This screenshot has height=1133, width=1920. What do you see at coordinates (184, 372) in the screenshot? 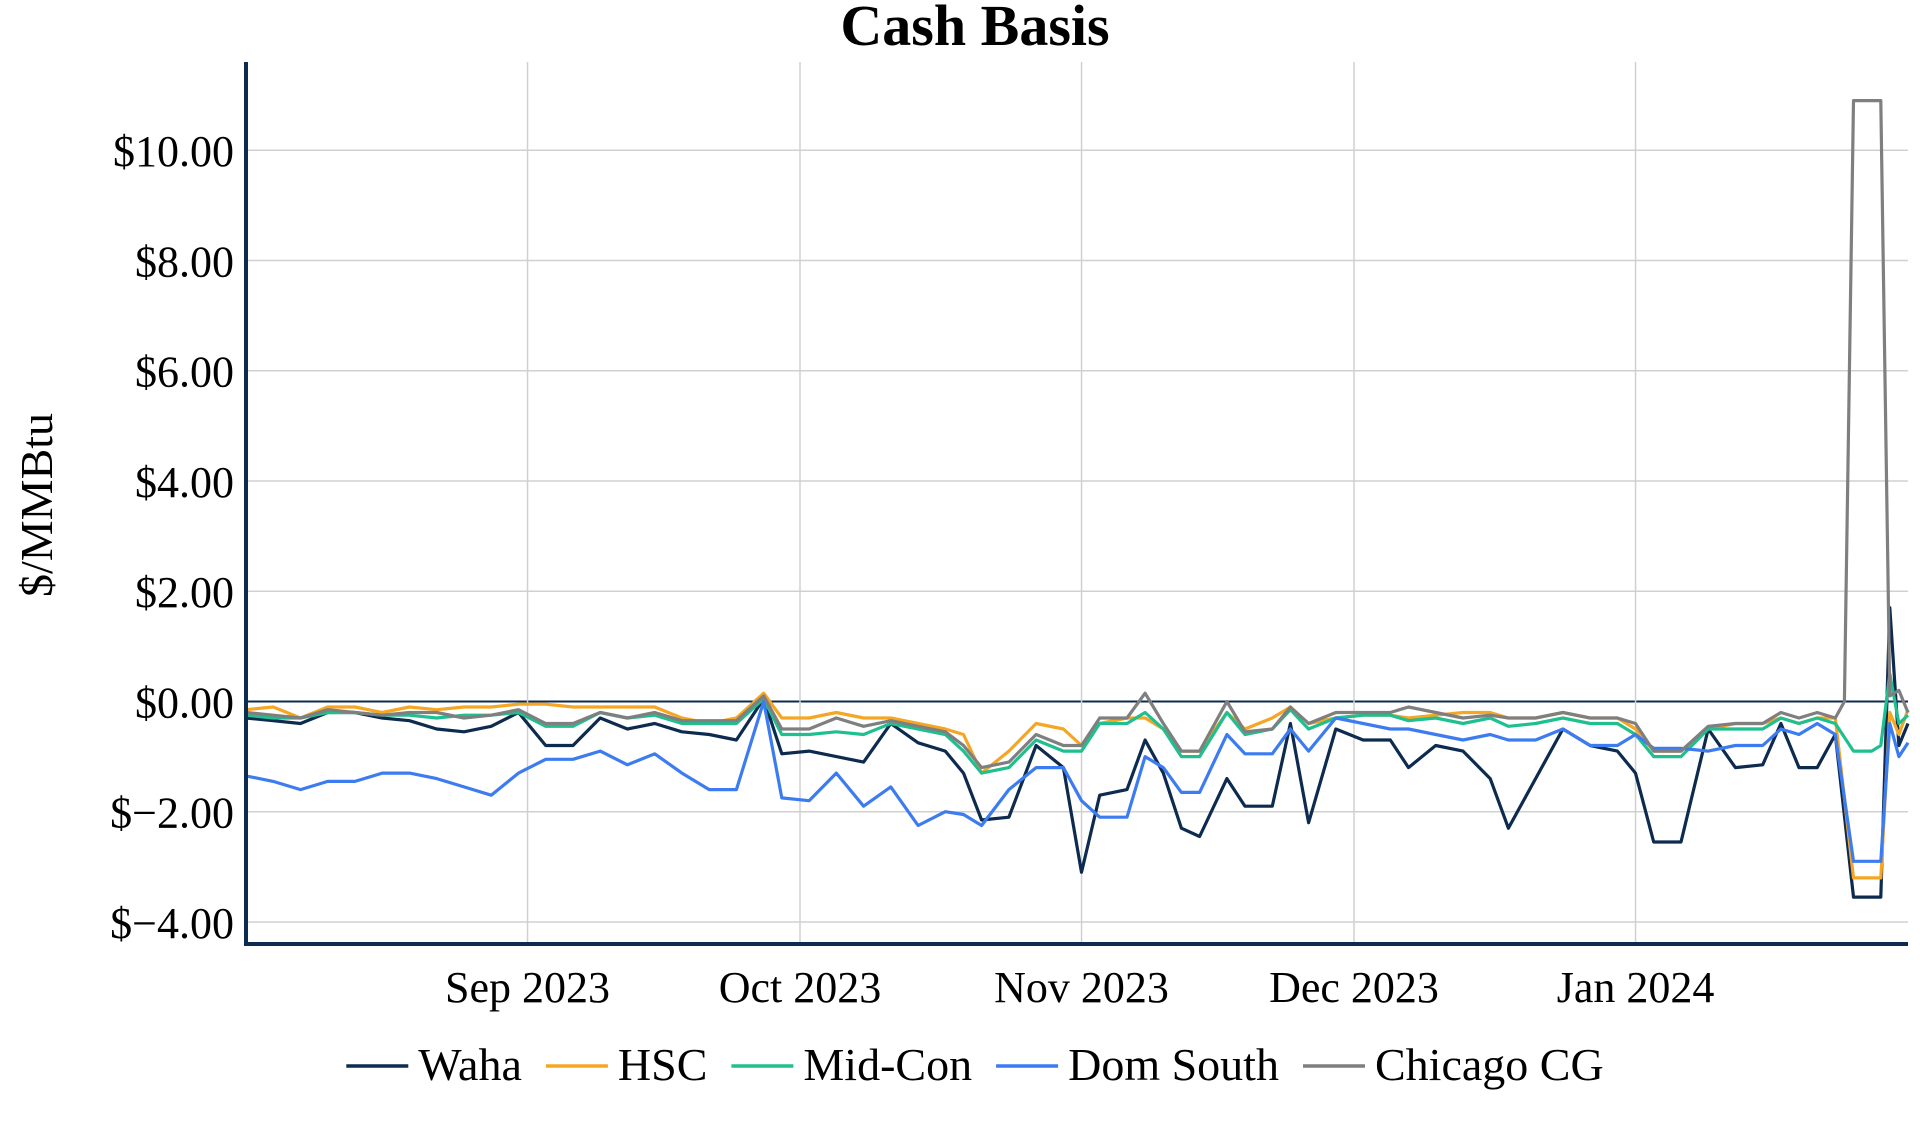
I see `y-tick-label: $6.00` at bounding box center [184, 372].